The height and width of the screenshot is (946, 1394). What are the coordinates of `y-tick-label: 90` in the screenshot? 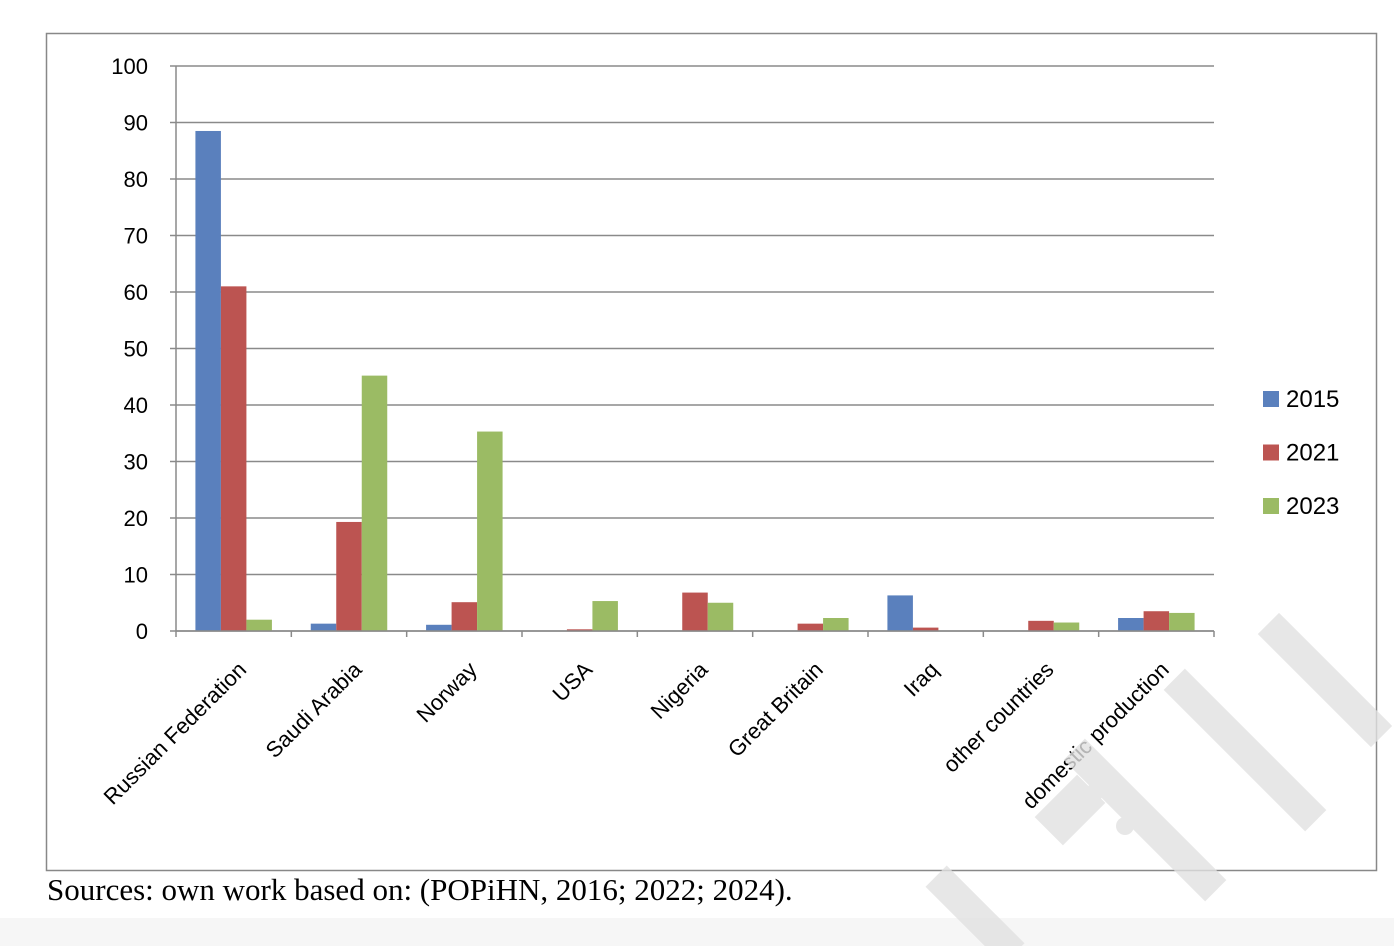 It's located at (136, 123).